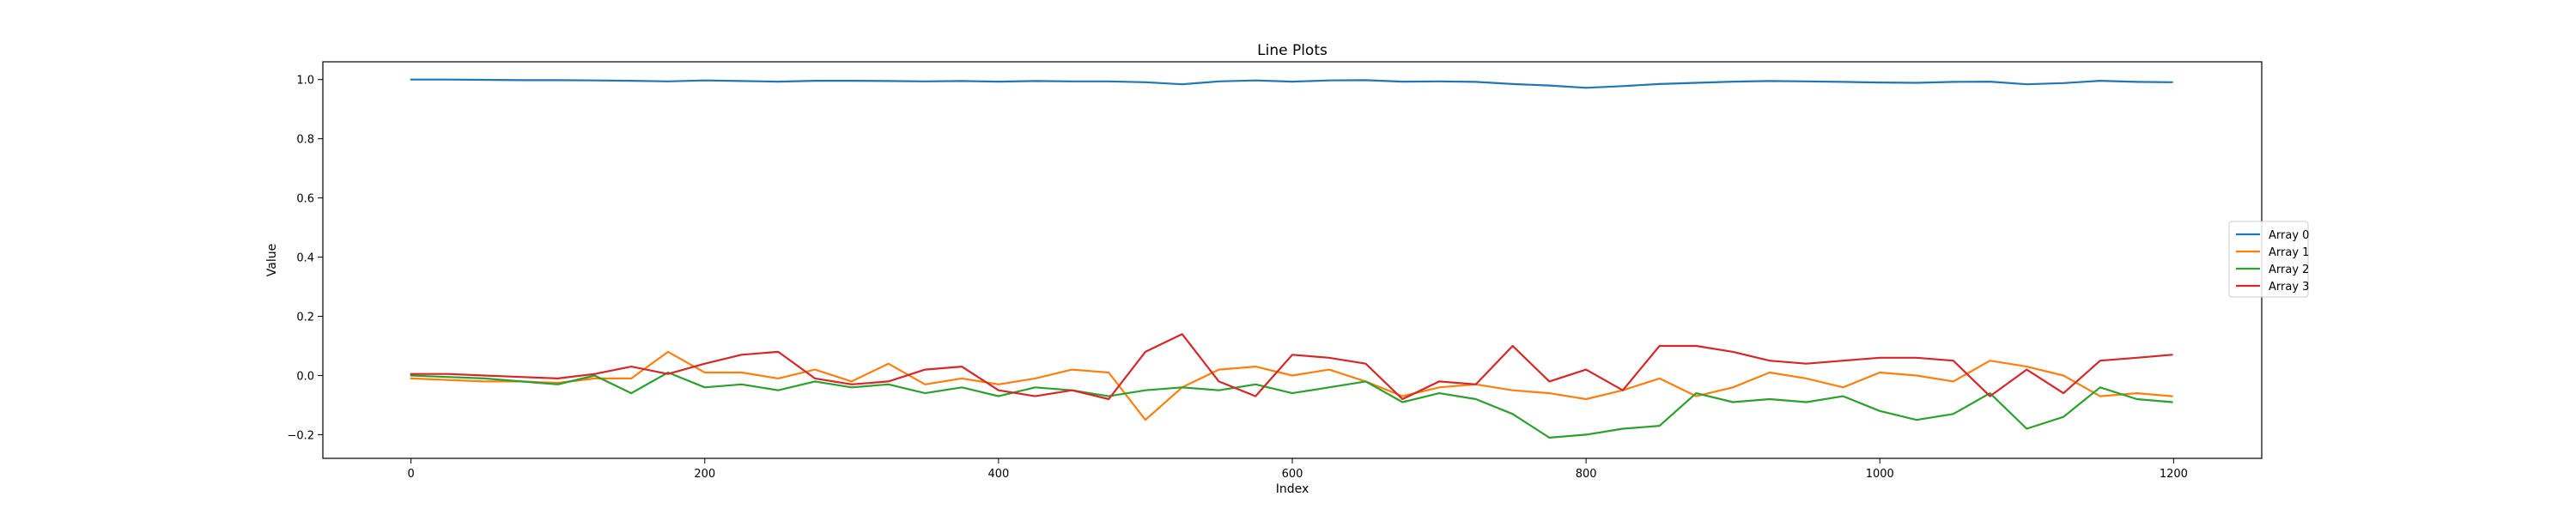 The height and width of the screenshot is (515, 2576). What do you see at coordinates (301, 435) in the screenshot?
I see `y-tick-label: −0.2` at bounding box center [301, 435].